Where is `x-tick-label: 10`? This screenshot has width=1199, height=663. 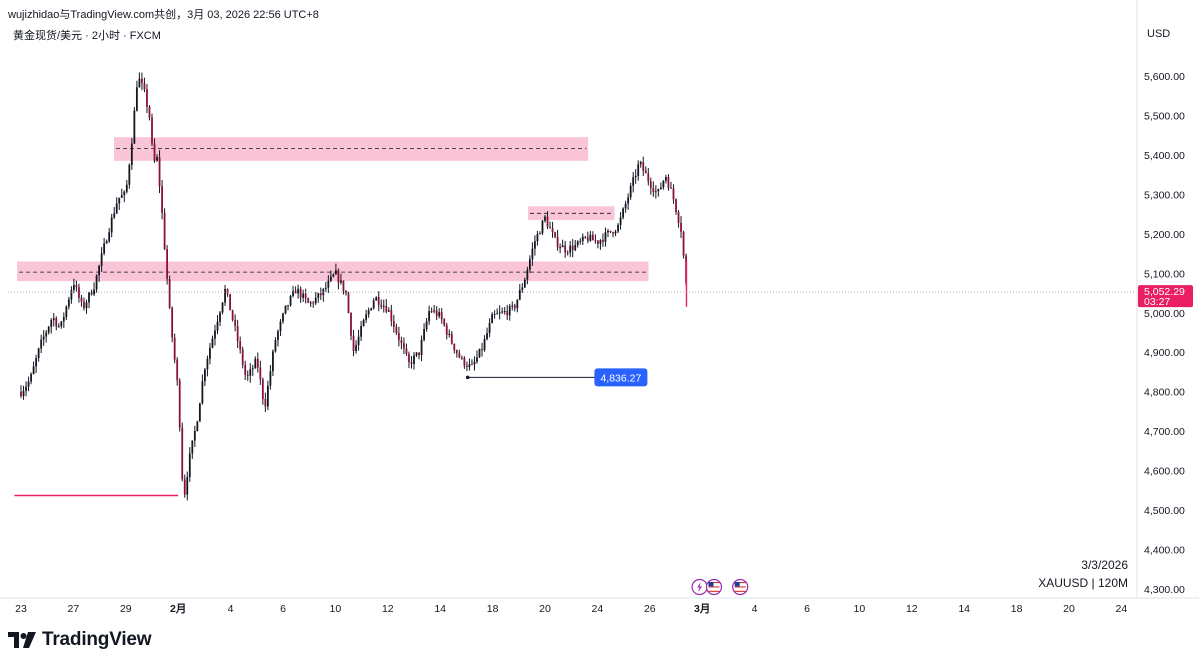
x-tick-label: 10 is located at coordinates (336, 609).